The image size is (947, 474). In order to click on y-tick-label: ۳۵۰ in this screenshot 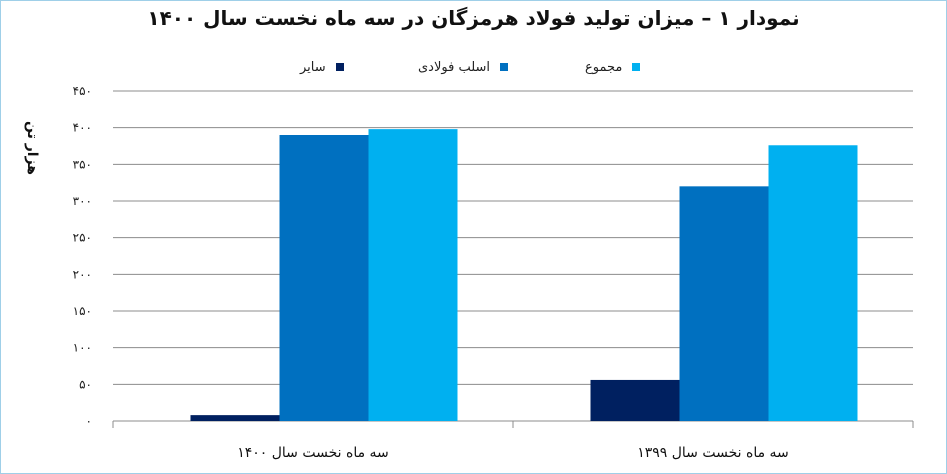, I will do `click(82, 164)`.